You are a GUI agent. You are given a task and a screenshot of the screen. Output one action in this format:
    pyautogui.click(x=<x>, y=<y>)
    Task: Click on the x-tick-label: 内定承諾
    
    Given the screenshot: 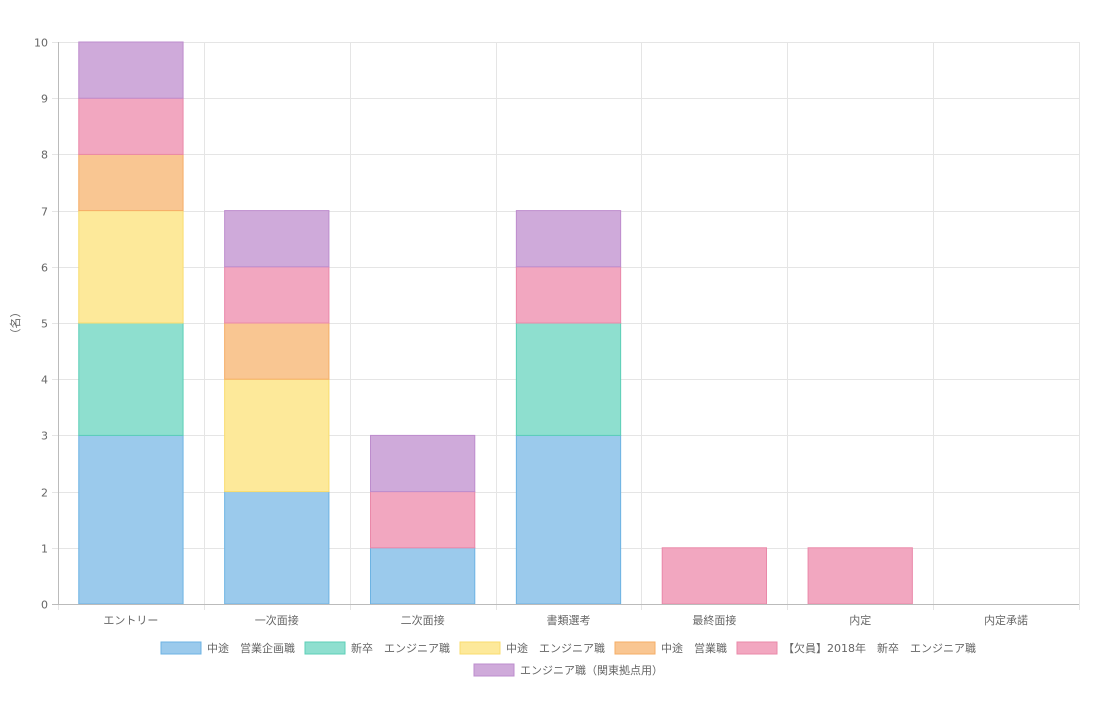 What is the action you would take?
    pyautogui.click(x=1006, y=620)
    